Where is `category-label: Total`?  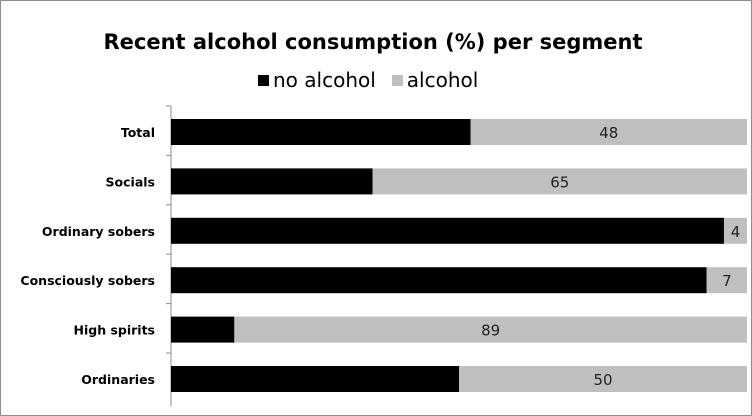 category-label: Total is located at coordinates (138, 132).